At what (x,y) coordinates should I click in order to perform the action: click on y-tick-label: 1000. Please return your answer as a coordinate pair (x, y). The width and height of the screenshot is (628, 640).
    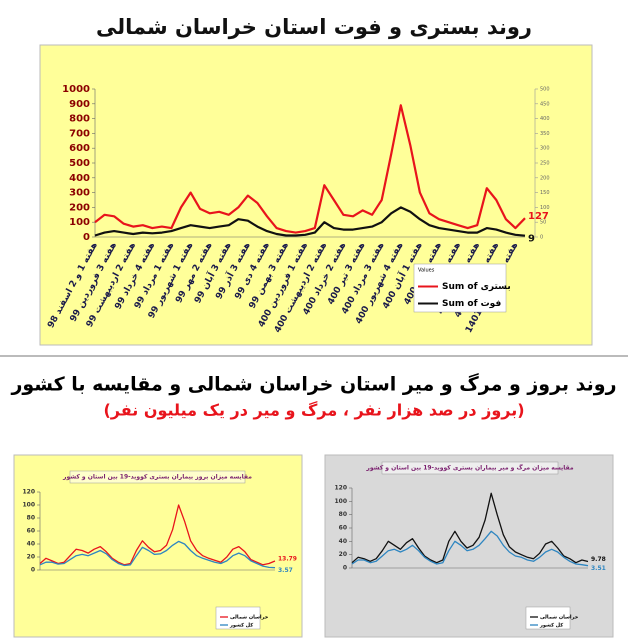
    Looking at the image, I should click on (76, 89).